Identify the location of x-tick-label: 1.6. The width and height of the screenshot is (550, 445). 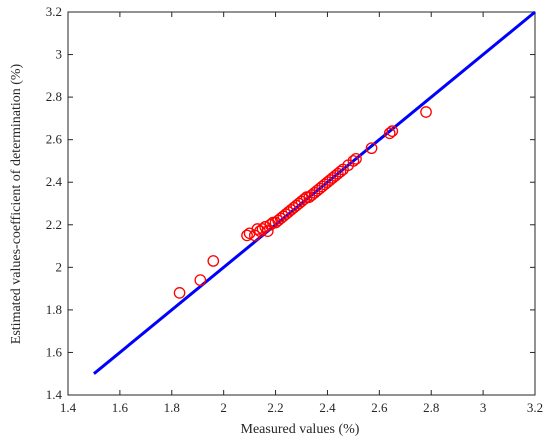
(120, 407).